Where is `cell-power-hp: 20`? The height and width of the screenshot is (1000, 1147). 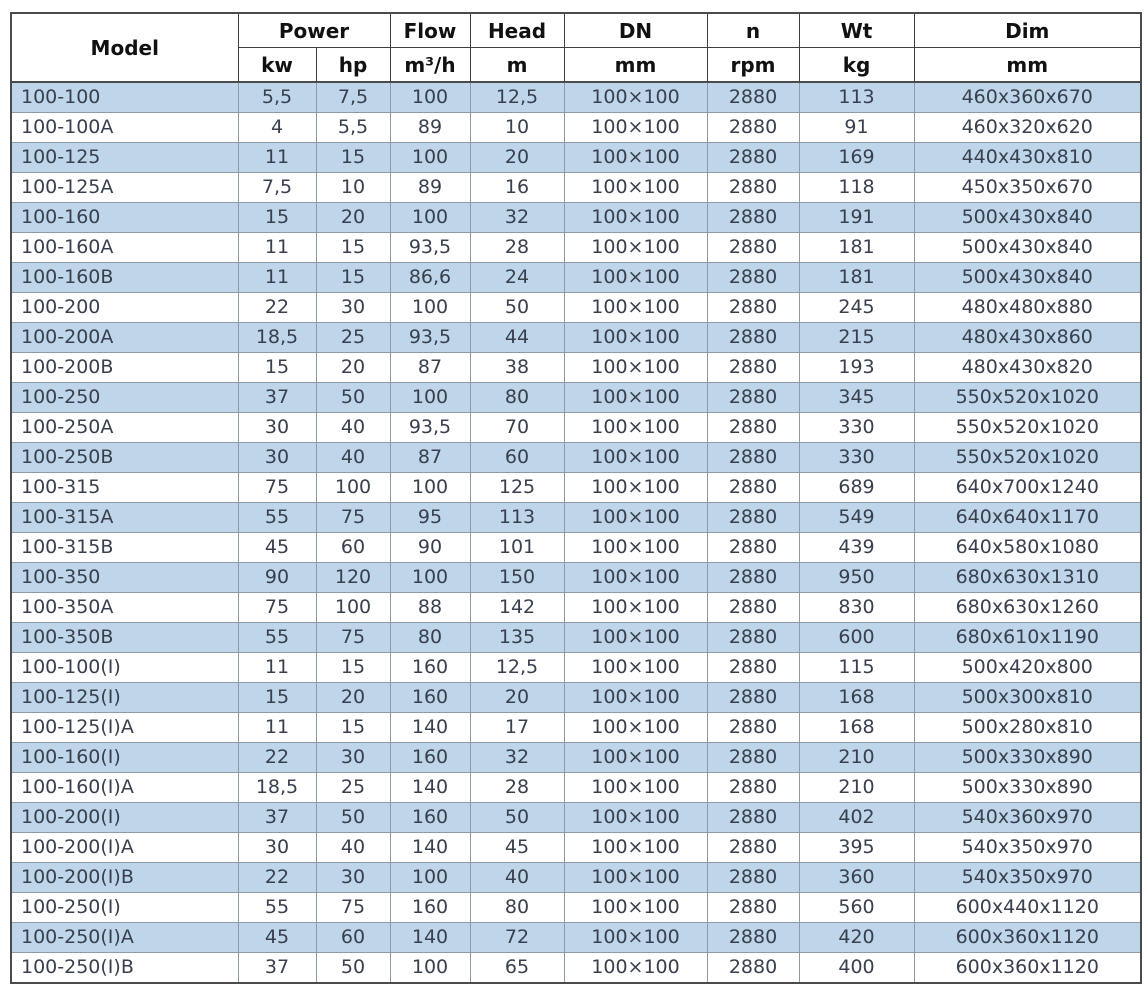 cell-power-hp: 20 is located at coordinates (353, 367).